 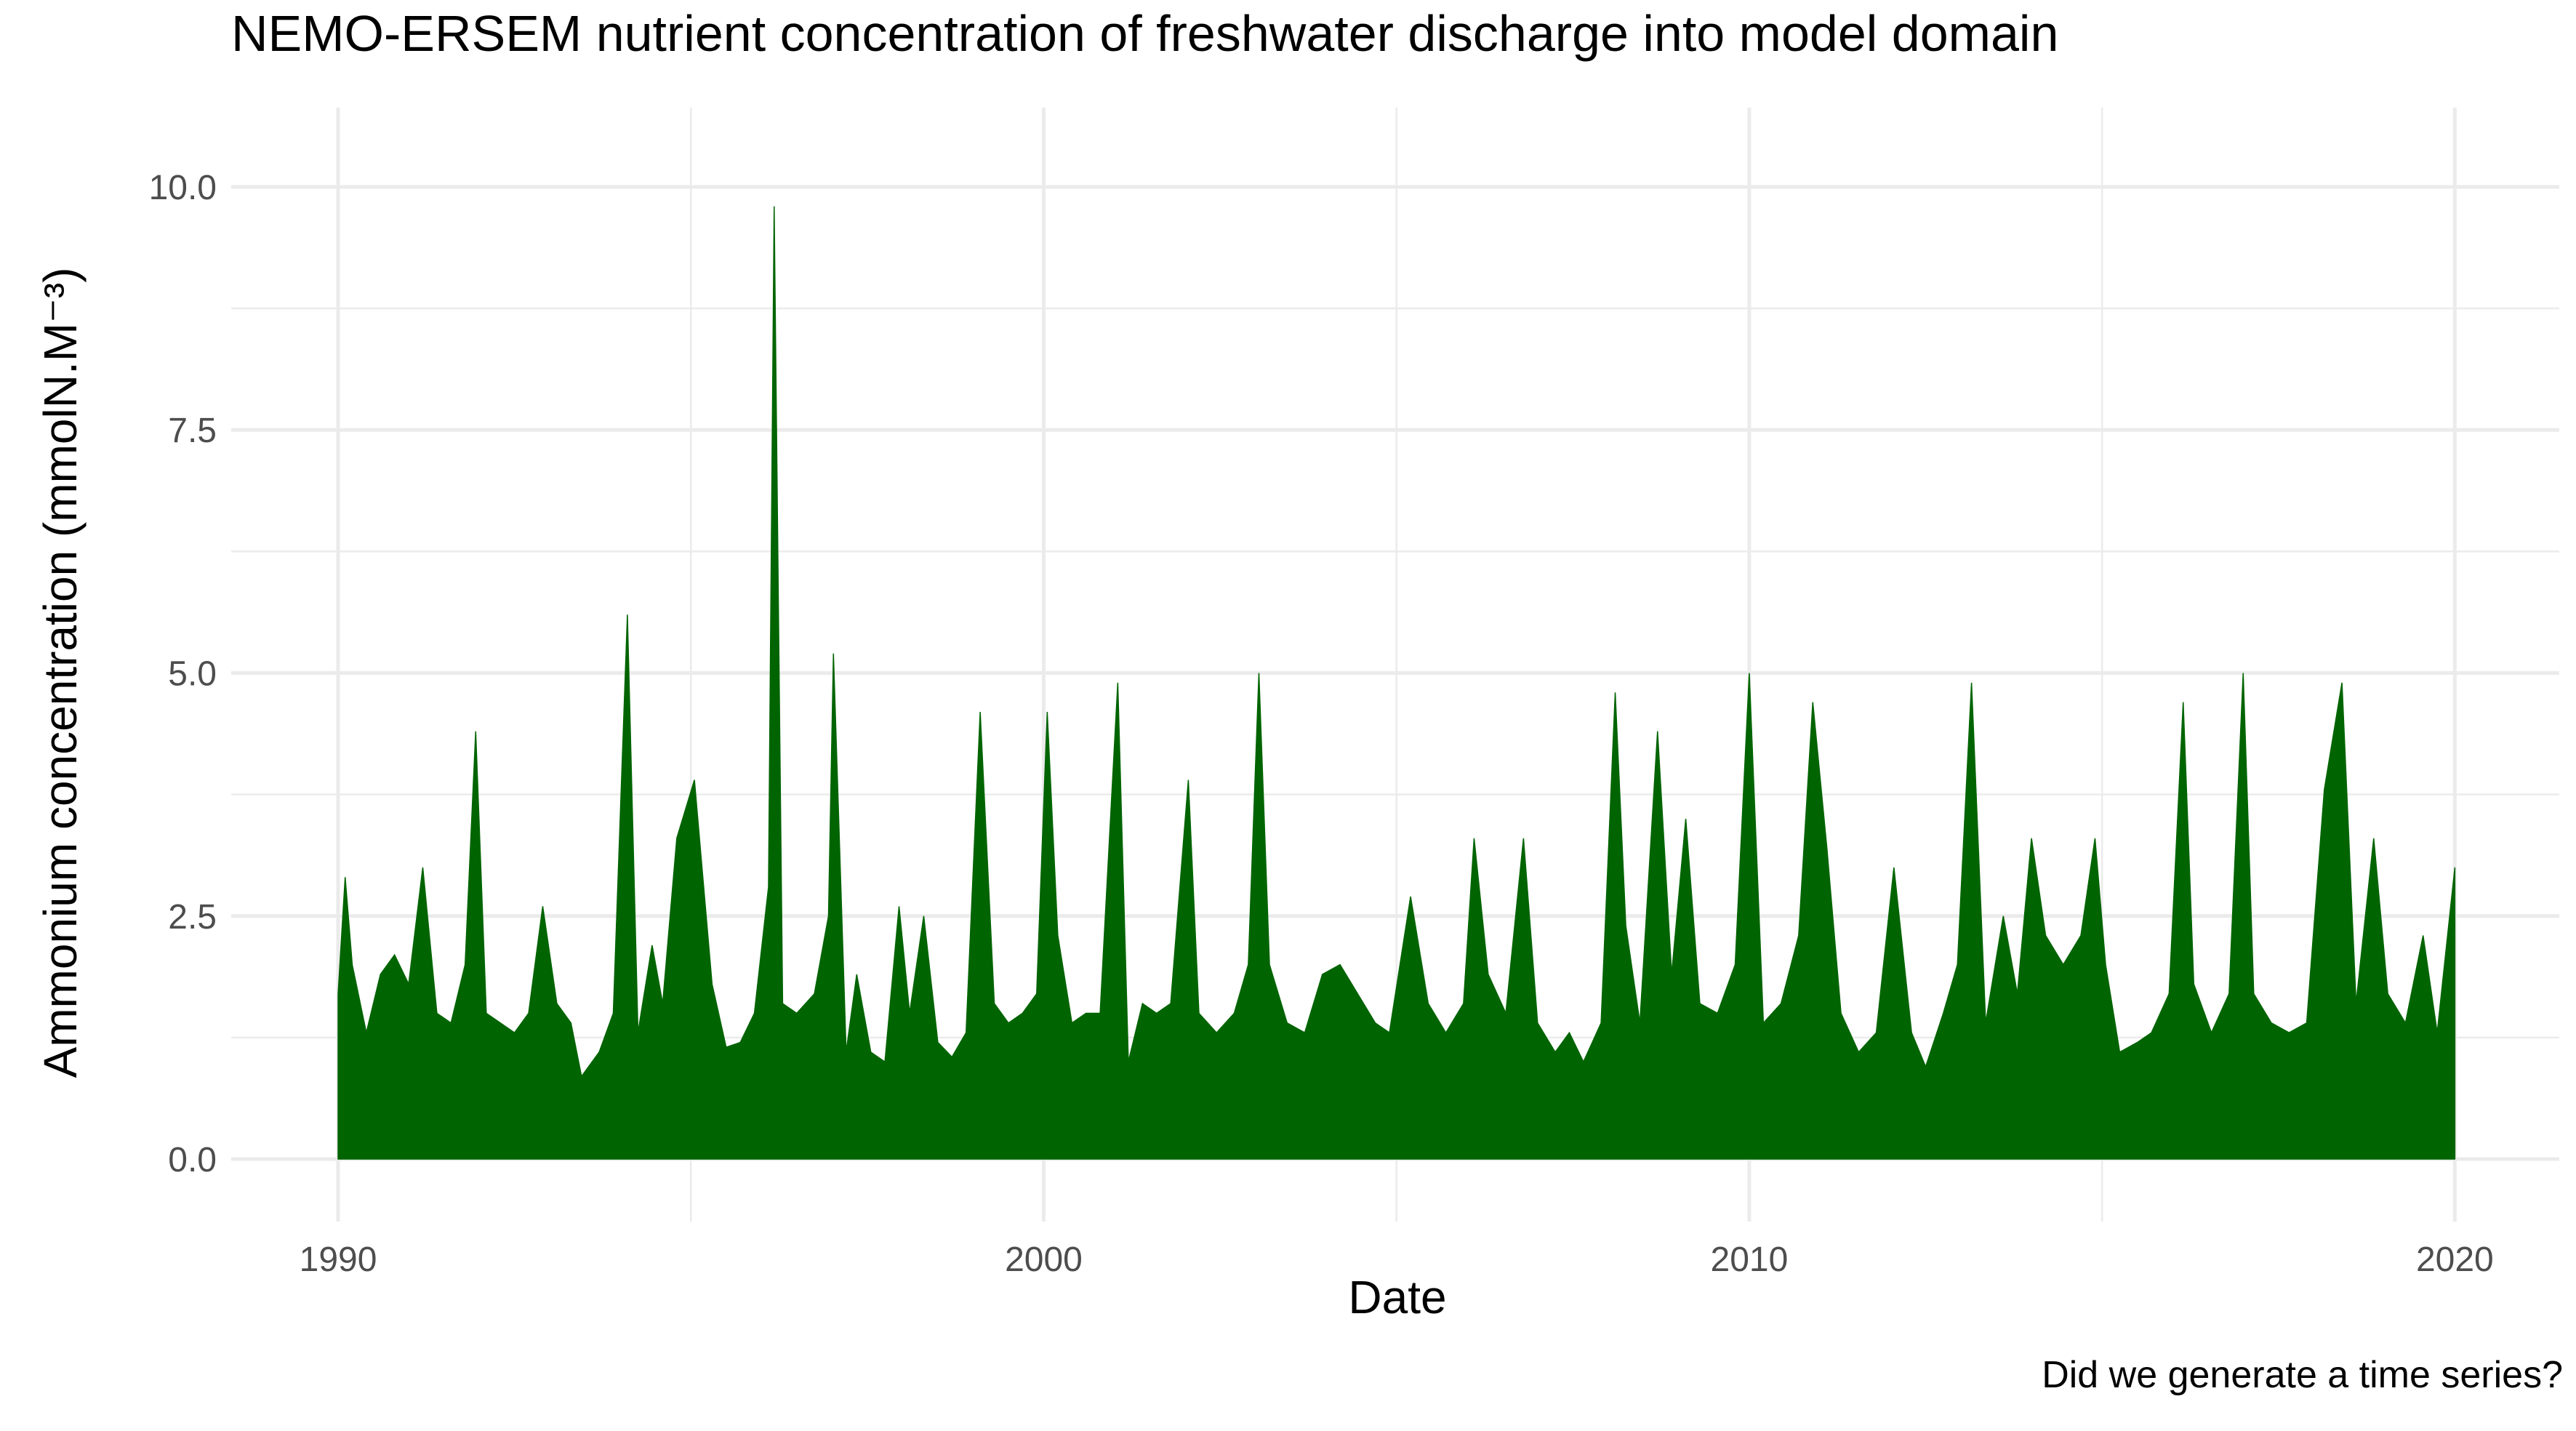 I want to click on y-tick-label: 5.0, so click(x=192, y=673).